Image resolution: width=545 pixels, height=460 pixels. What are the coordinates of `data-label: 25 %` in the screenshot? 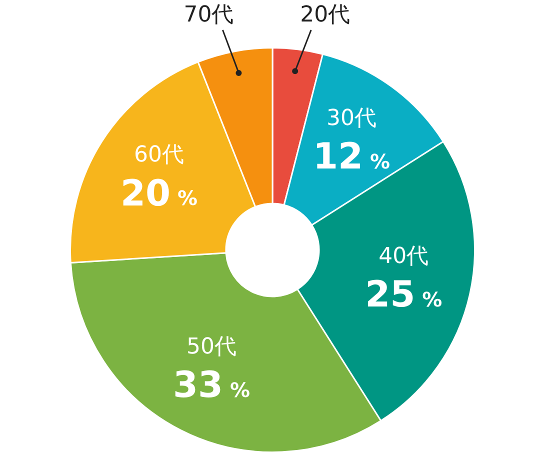 It's located at (403, 295).